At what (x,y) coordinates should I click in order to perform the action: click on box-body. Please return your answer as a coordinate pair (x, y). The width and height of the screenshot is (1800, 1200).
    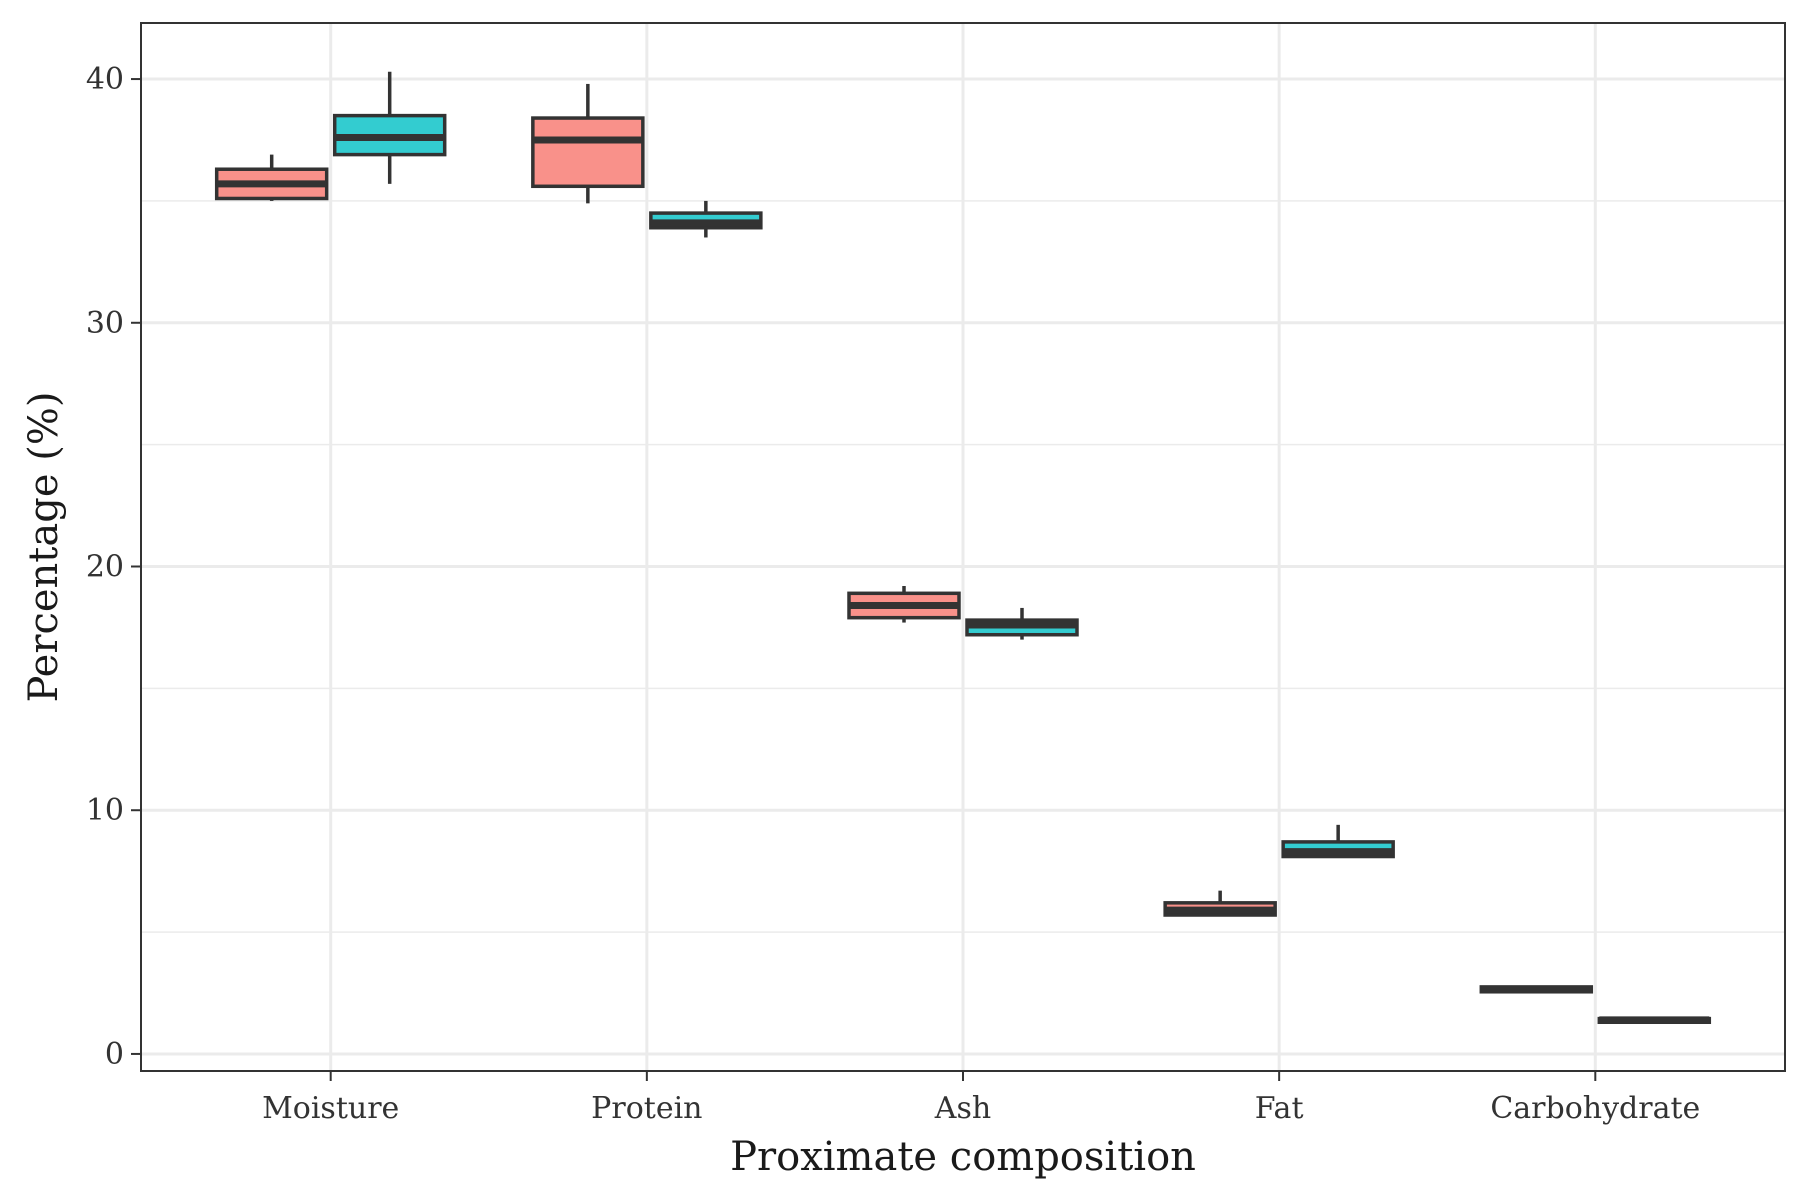
    Looking at the image, I should click on (588, 152).